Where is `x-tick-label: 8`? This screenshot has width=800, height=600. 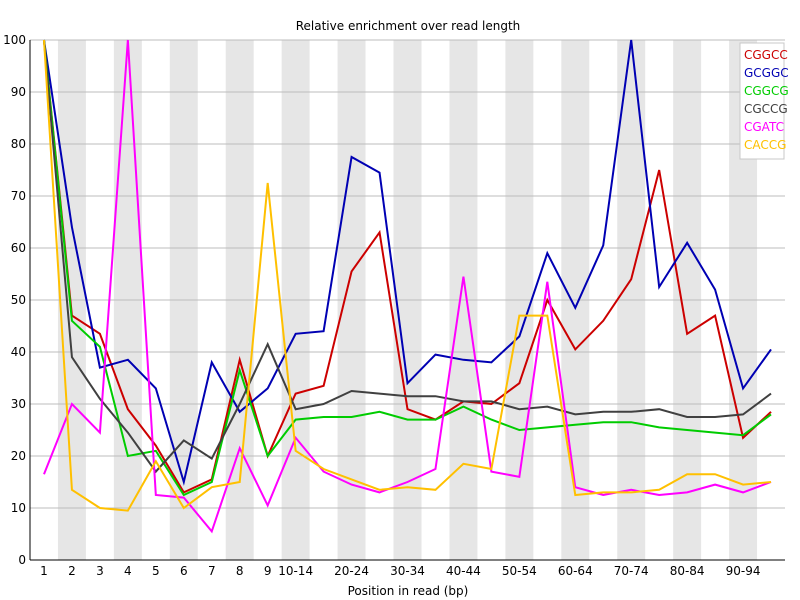 x-tick-label: 8 is located at coordinates (240, 571).